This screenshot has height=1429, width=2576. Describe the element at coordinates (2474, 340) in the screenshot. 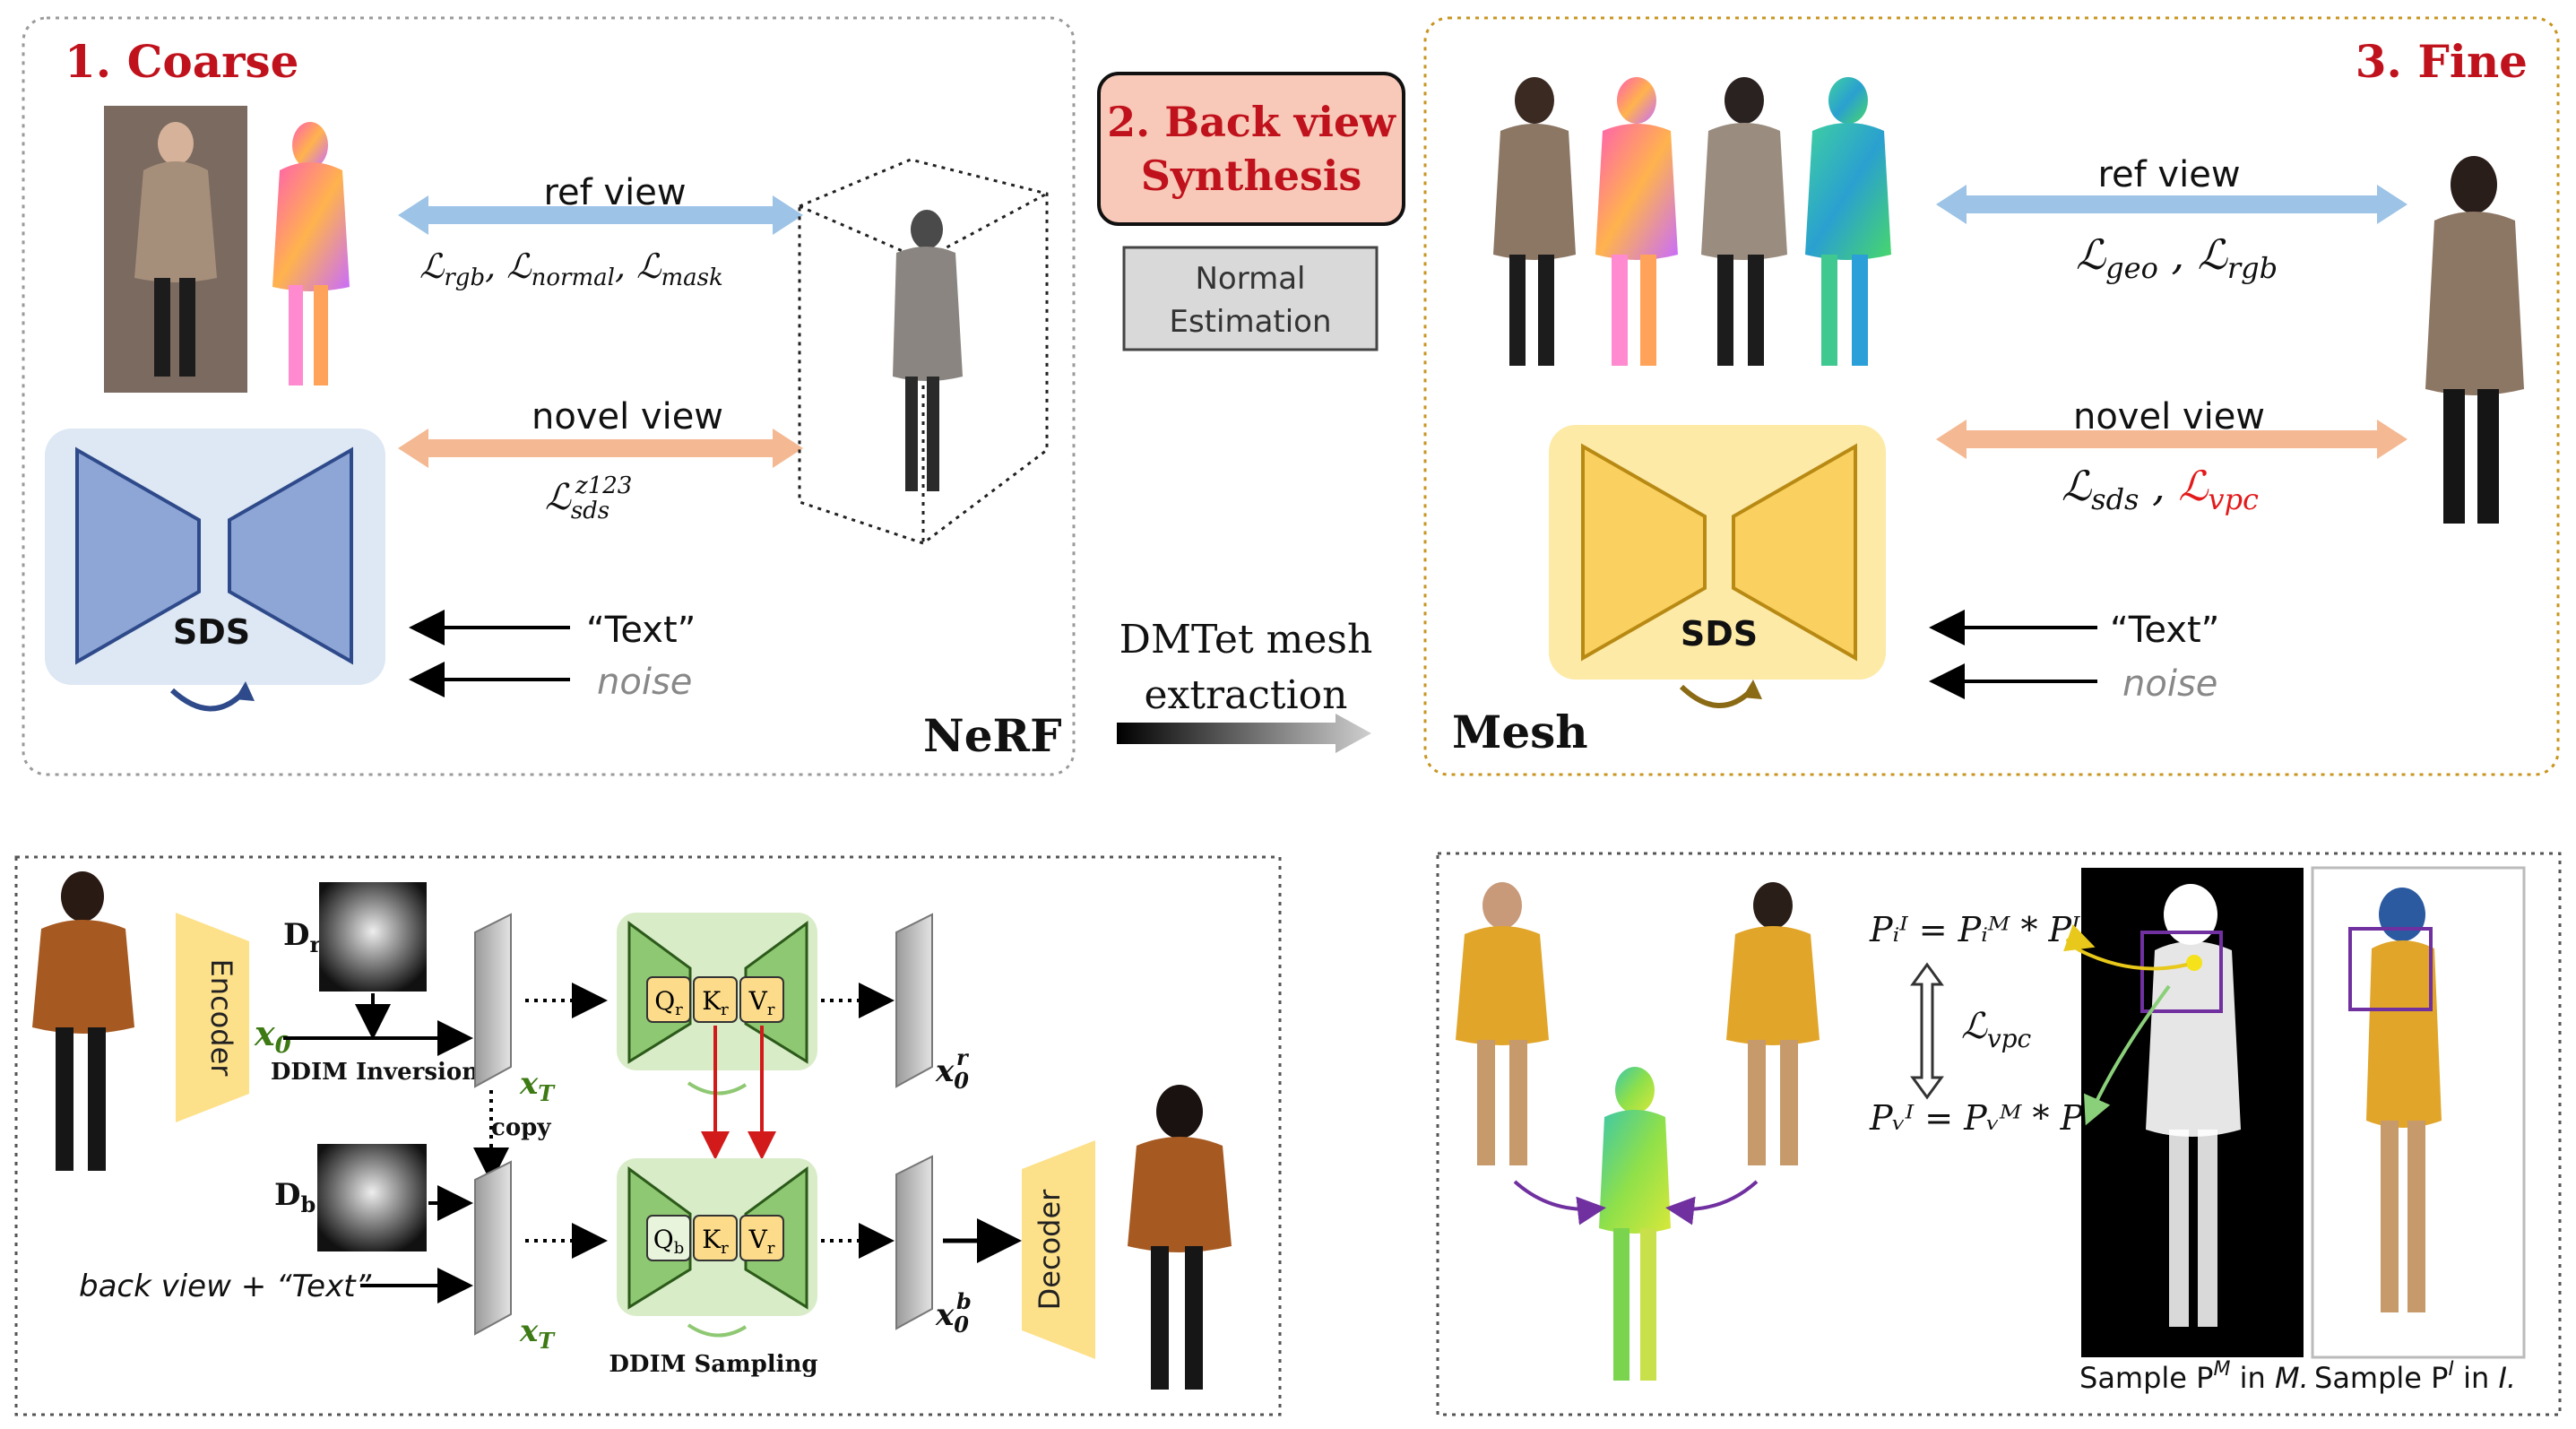

I see `fine-result-figure` at that location.